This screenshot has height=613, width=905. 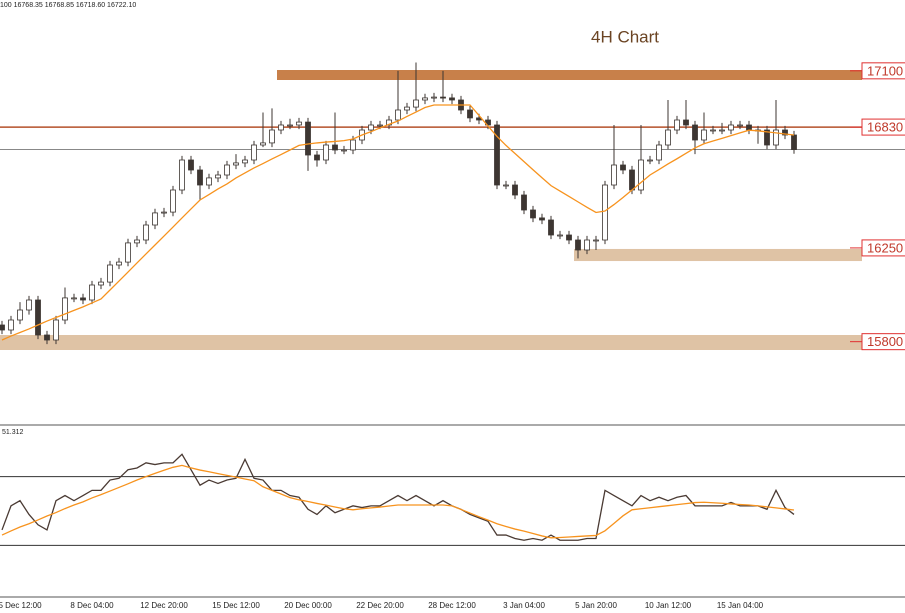 I want to click on x-tick-label: 15 Dec 12:00, so click(x=236, y=605).